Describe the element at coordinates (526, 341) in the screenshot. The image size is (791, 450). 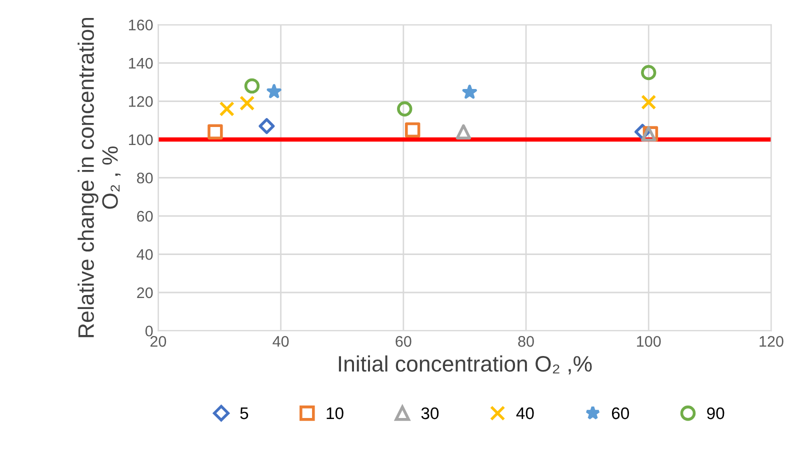
I see `x-tick-label: 80` at that location.